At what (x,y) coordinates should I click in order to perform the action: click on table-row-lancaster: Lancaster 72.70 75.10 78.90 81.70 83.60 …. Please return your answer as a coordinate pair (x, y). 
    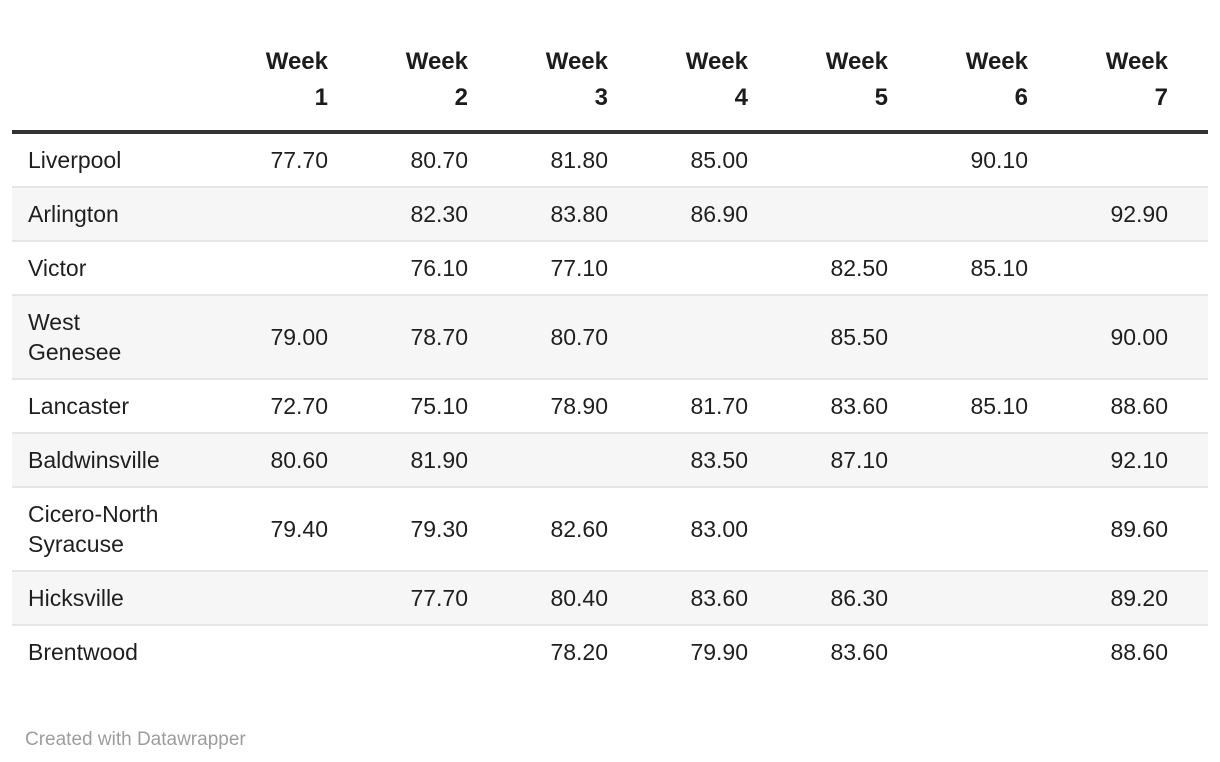
    Looking at the image, I should click on (610, 405).